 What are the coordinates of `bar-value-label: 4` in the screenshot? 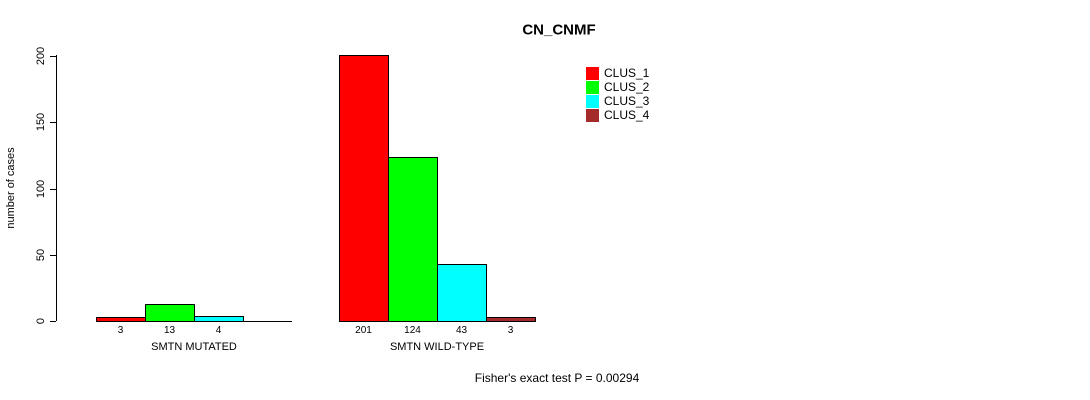 It's located at (218, 330).